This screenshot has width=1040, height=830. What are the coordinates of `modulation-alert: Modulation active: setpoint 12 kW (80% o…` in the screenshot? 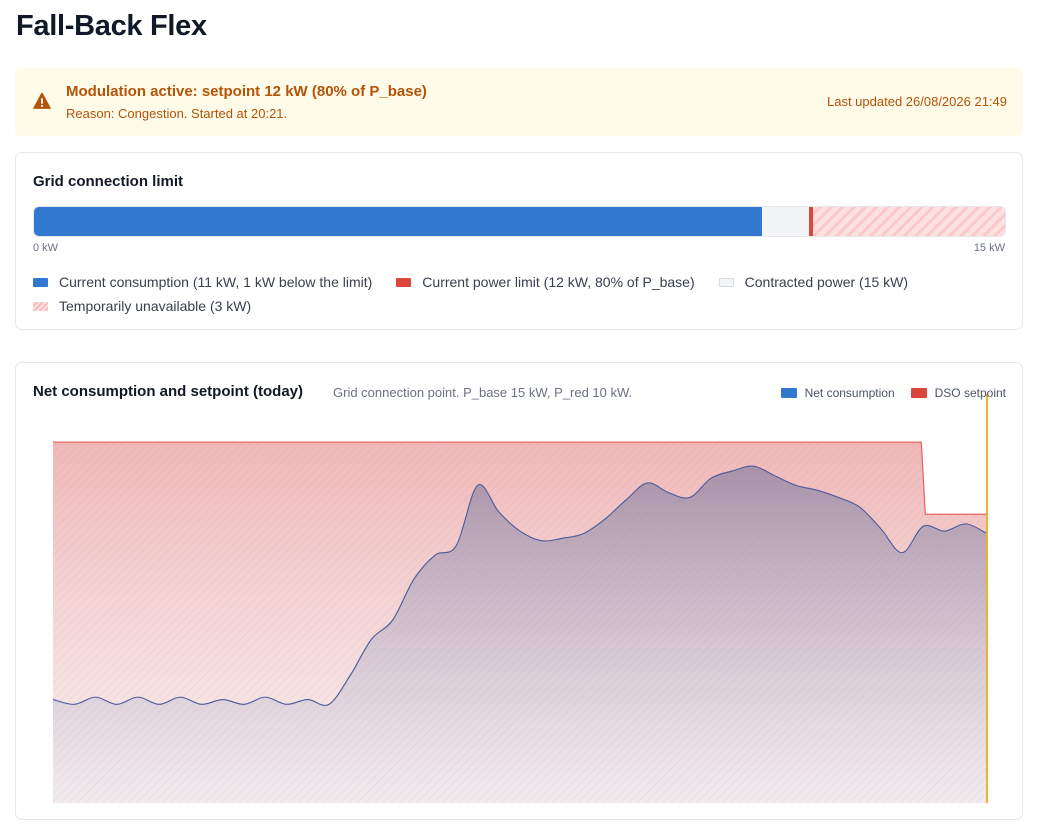 It's located at (519, 102).